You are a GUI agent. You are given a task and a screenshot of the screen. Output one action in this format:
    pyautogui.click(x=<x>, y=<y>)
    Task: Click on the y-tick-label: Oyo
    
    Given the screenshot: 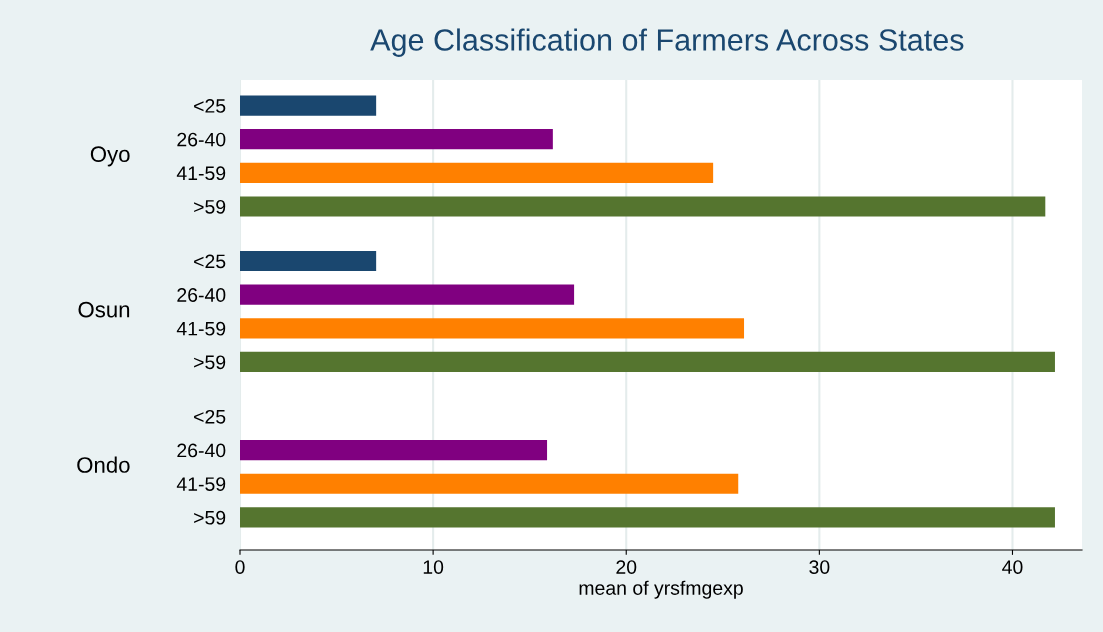 What is the action you would take?
    pyautogui.click(x=110, y=156)
    